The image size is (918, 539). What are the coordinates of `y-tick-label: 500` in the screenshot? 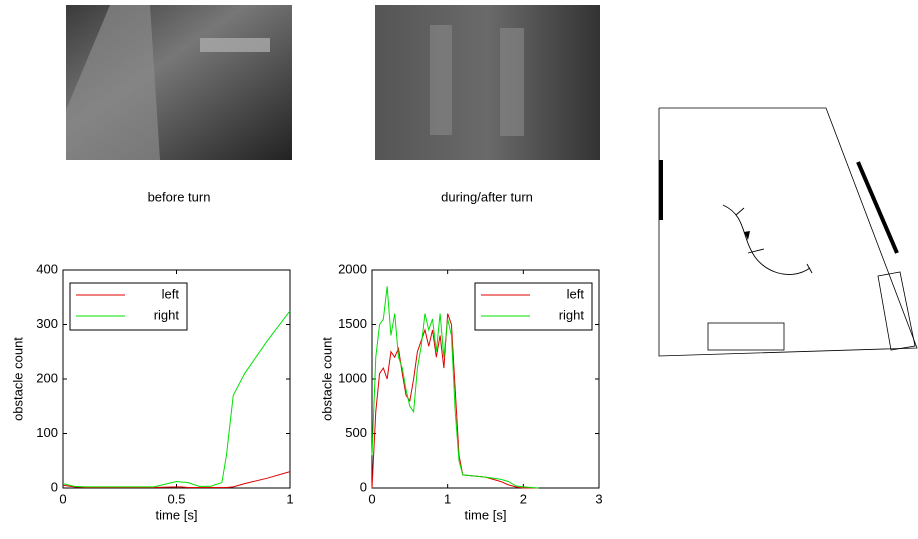 It's located at (356, 432).